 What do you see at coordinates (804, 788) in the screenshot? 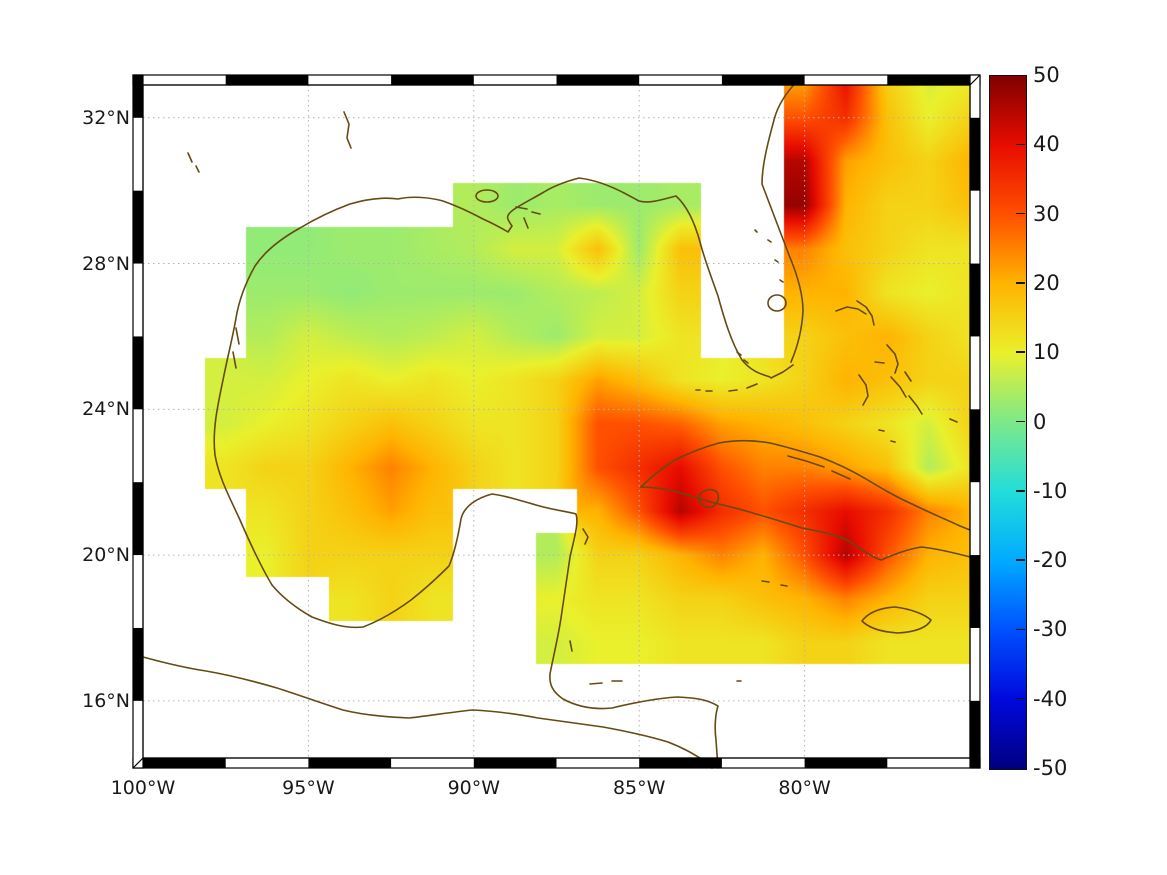
I see `x-tick-label: 80°W` at bounding box center [804, 788].